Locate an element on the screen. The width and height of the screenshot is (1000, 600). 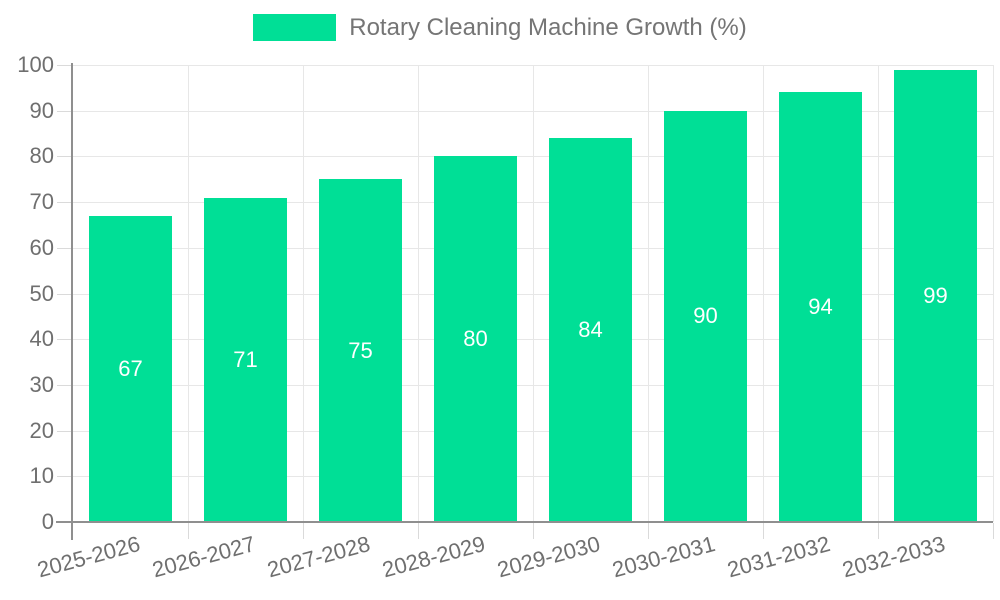
y-axis-tick-label: 40 is located at coordinates (41, 339).